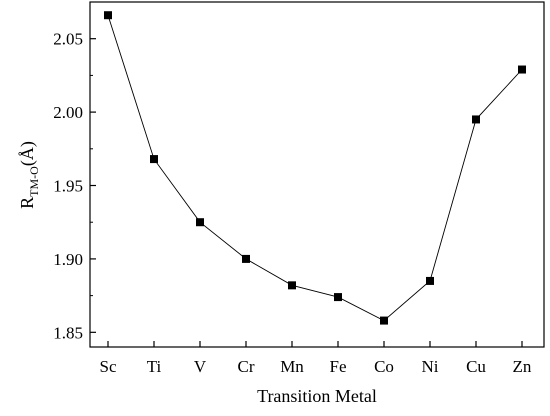 This screenshot has height=416, width=550. Describe the element at coordinates (68, 39) in the screenshot. I see `y-tick-label: 2.05` at that location.